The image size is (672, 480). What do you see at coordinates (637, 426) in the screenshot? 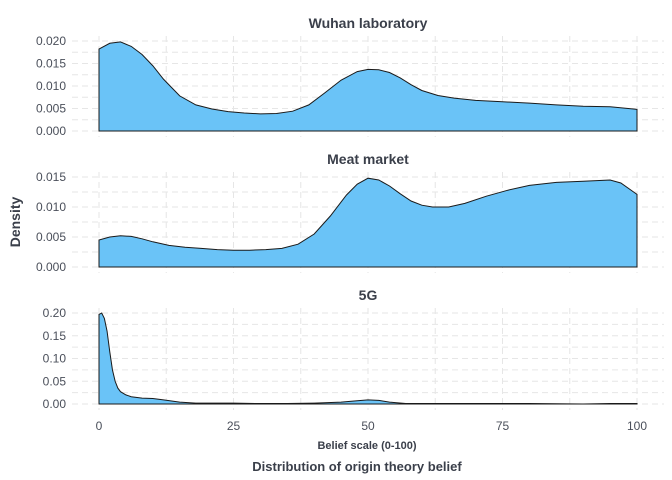
I see `x-tick-label: 100` at bounding box center [637, 426].